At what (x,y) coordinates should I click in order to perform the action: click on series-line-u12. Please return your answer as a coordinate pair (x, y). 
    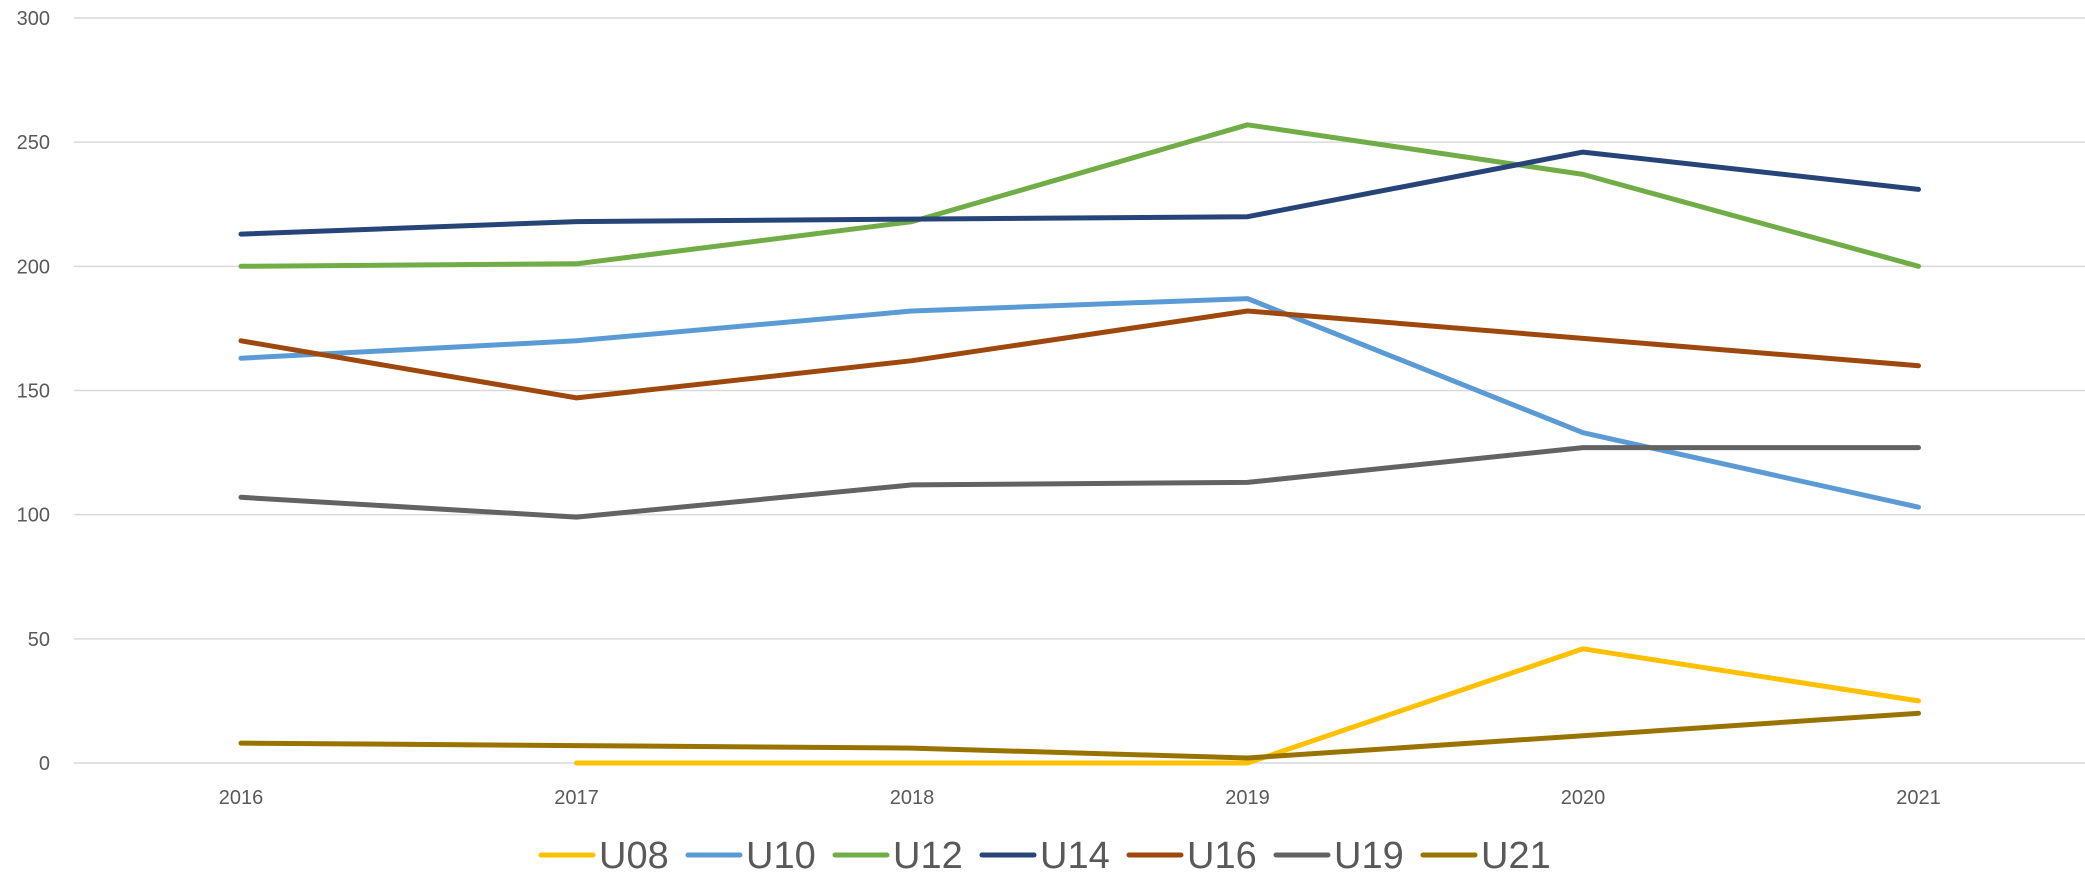
    Looking at the image, I should click on (1079, 195).